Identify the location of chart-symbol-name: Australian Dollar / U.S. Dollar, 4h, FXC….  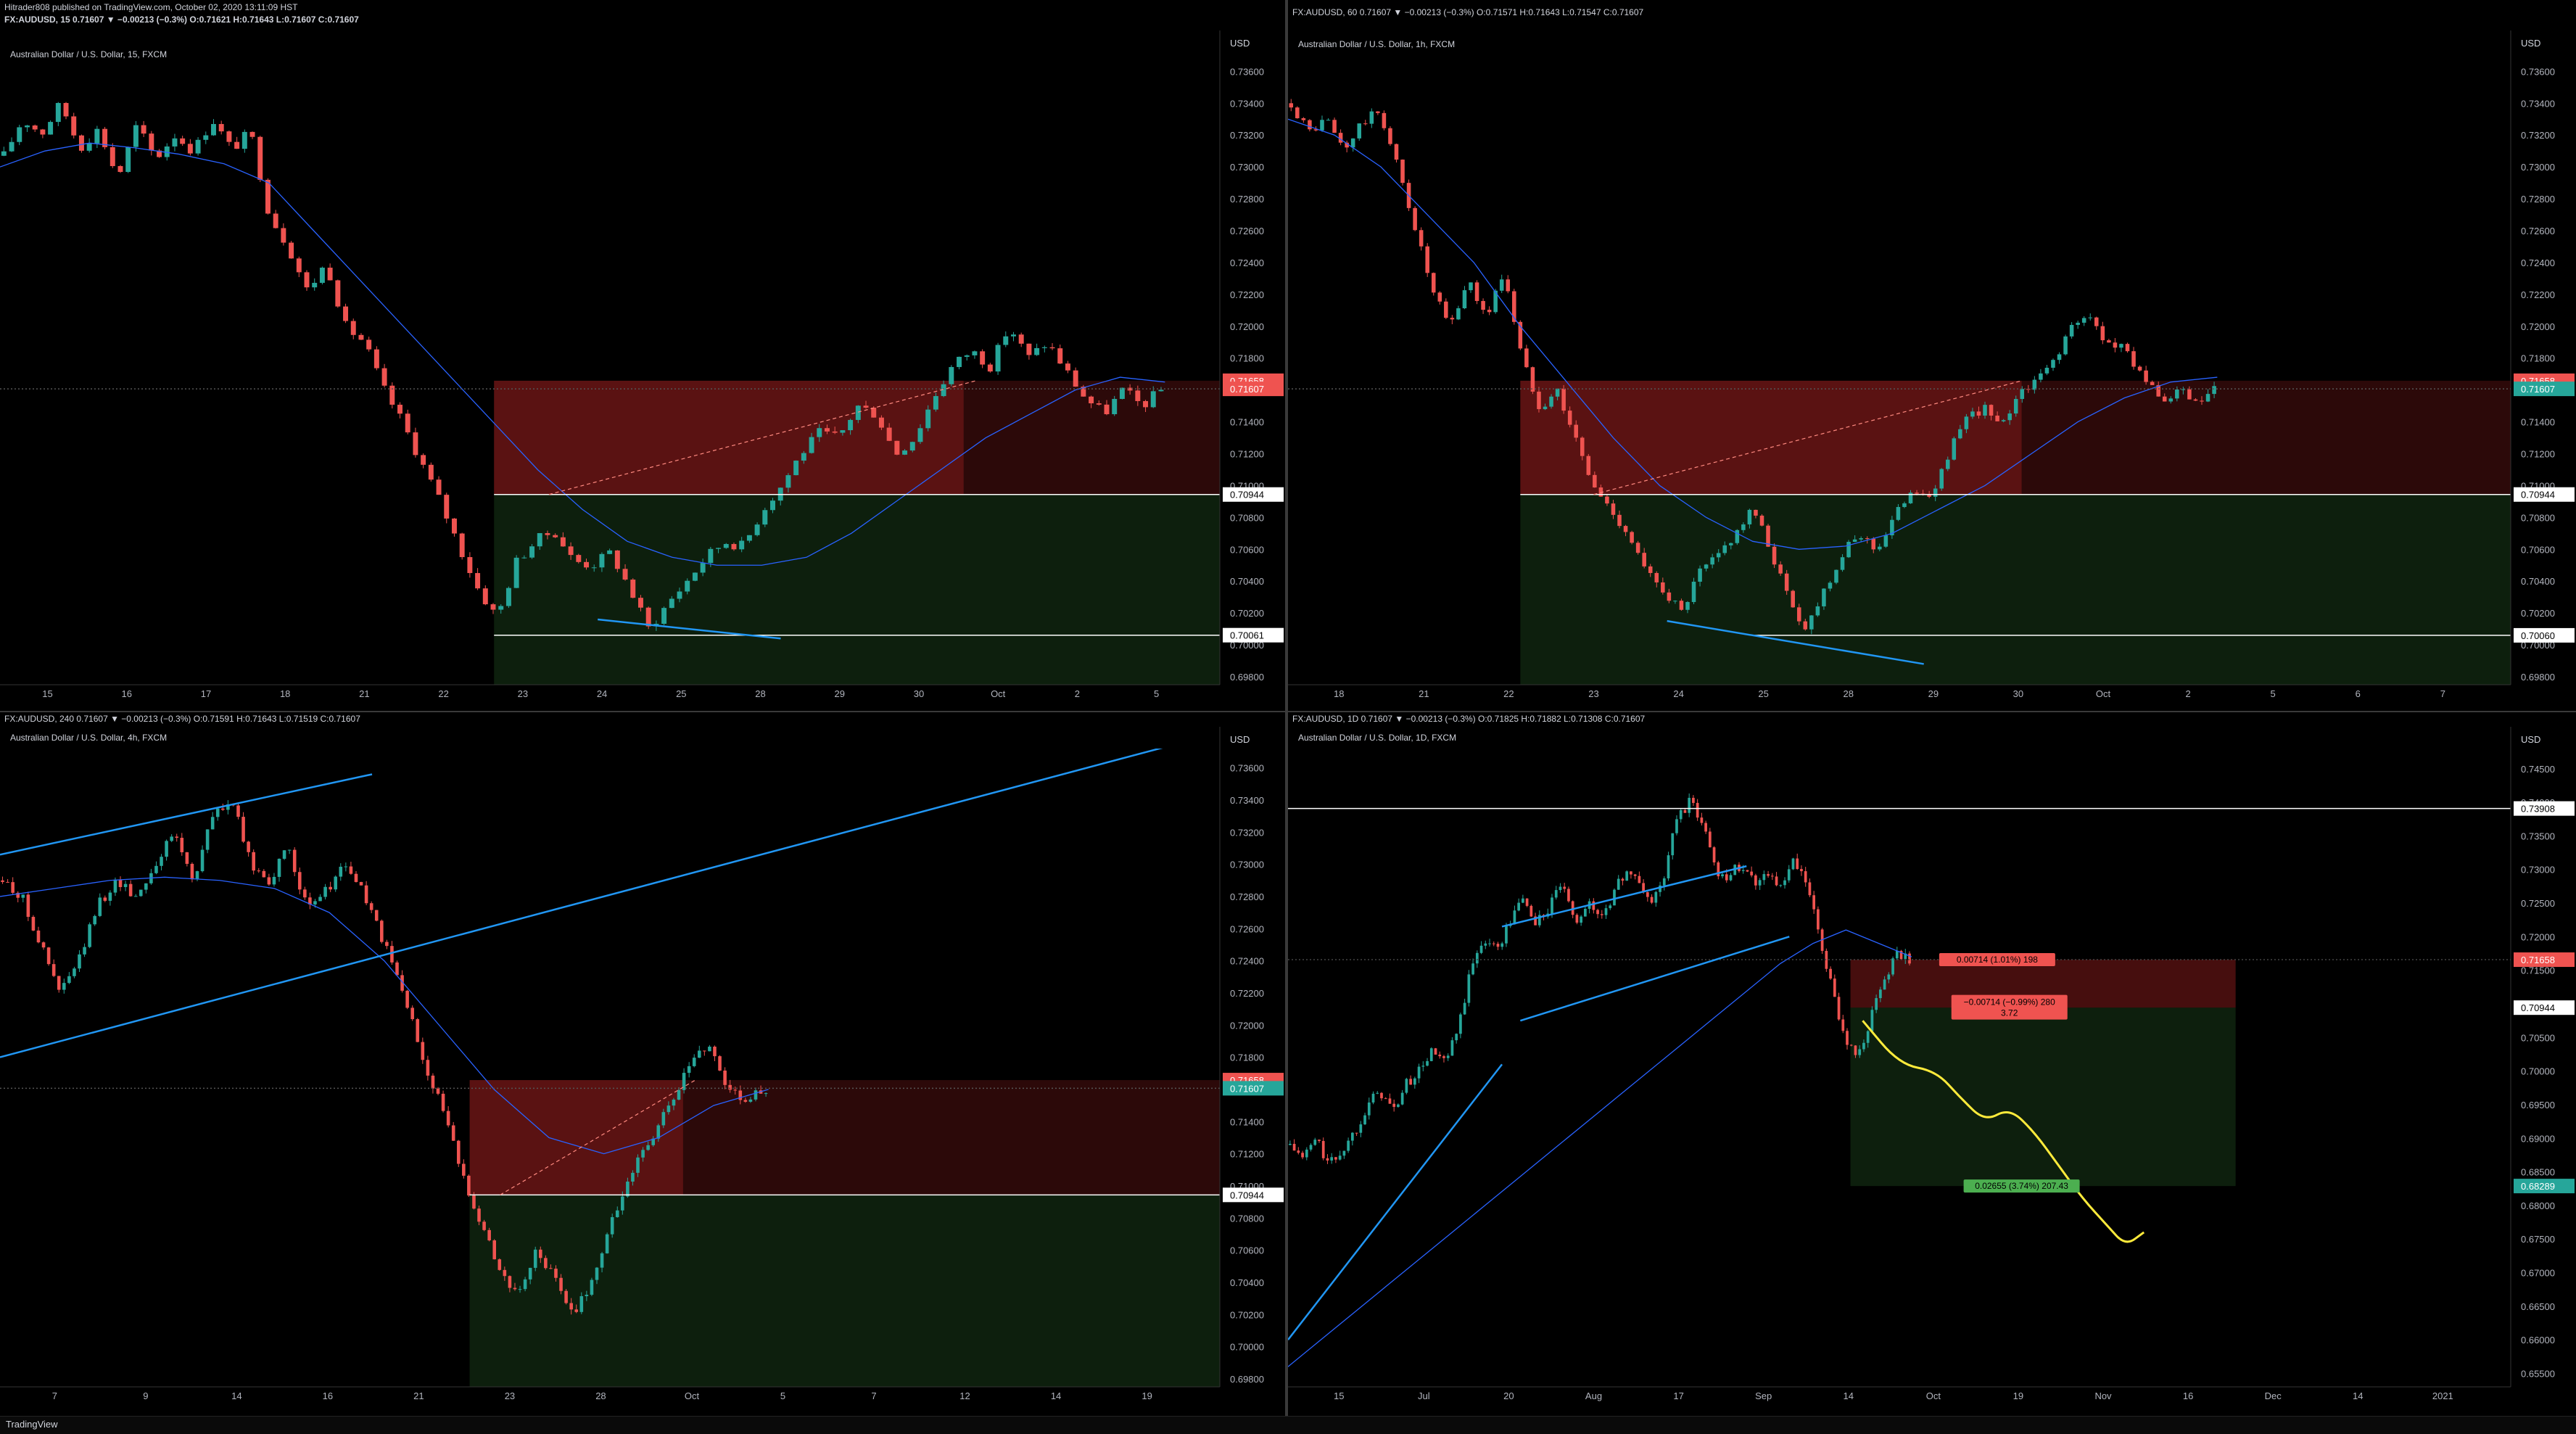
(89, 738).